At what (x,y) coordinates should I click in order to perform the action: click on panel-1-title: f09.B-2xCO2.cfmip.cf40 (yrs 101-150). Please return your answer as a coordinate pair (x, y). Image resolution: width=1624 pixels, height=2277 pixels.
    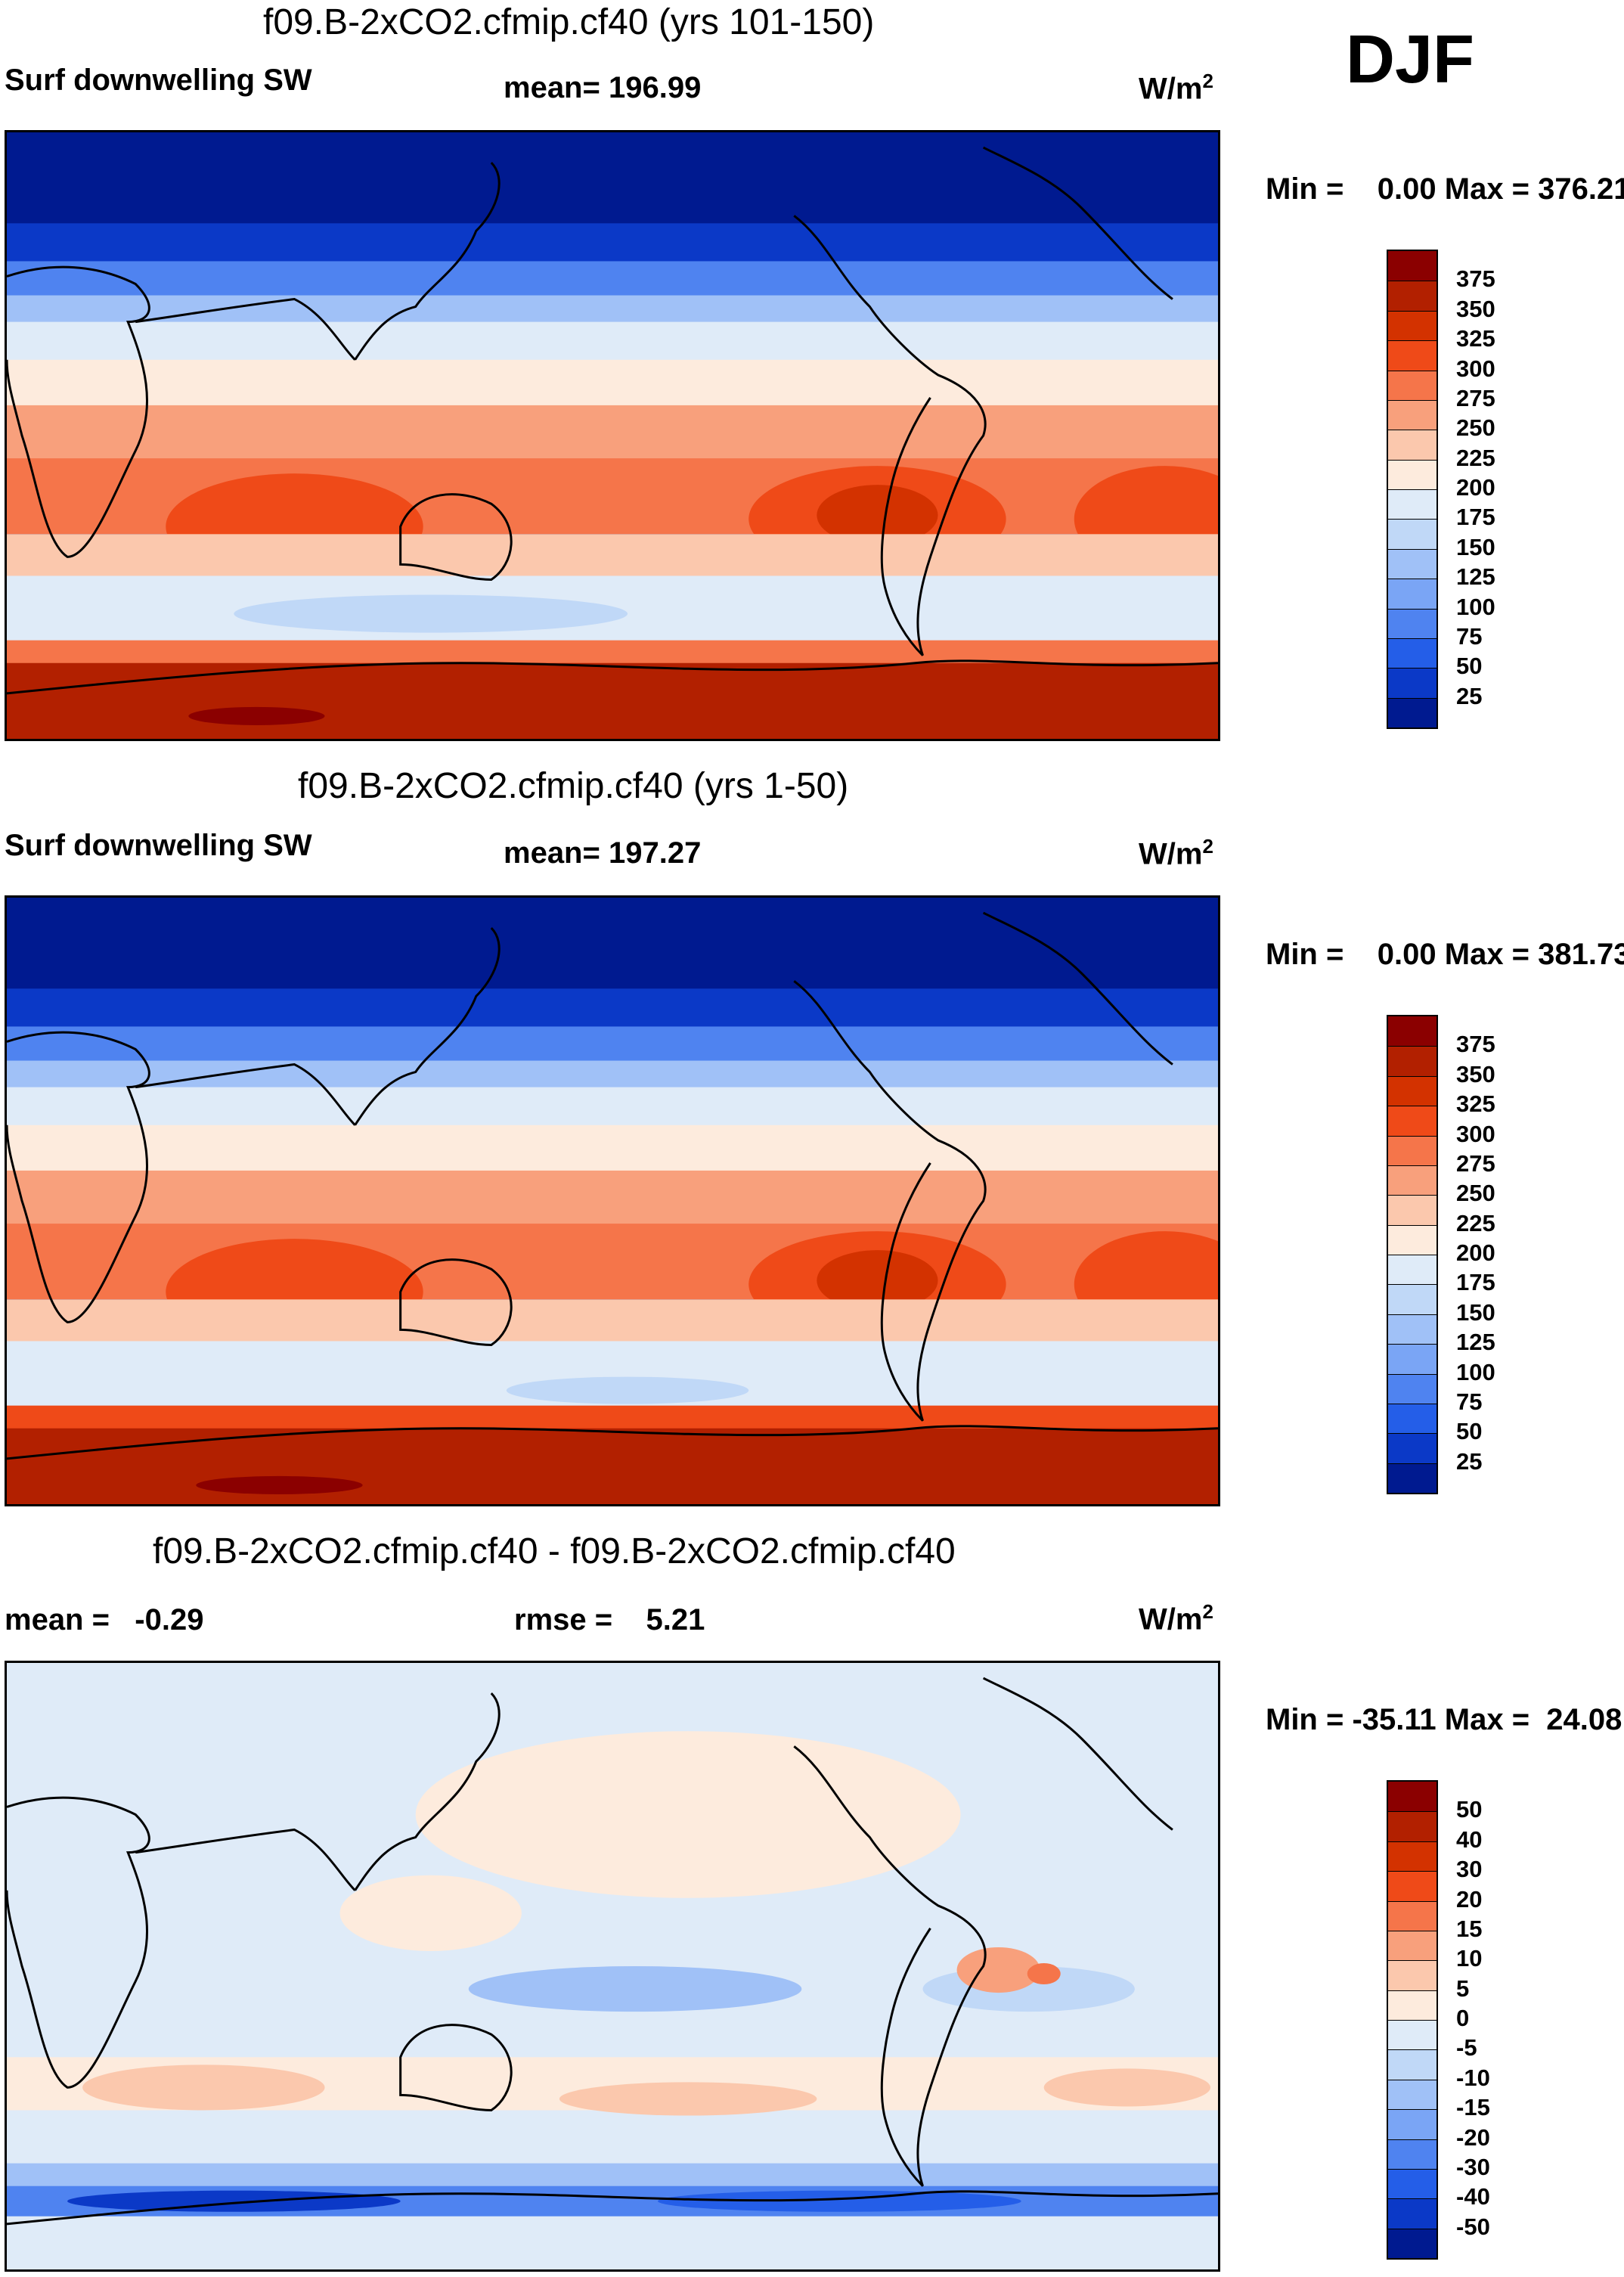
    Looking at the image, I should click on (569, 22).